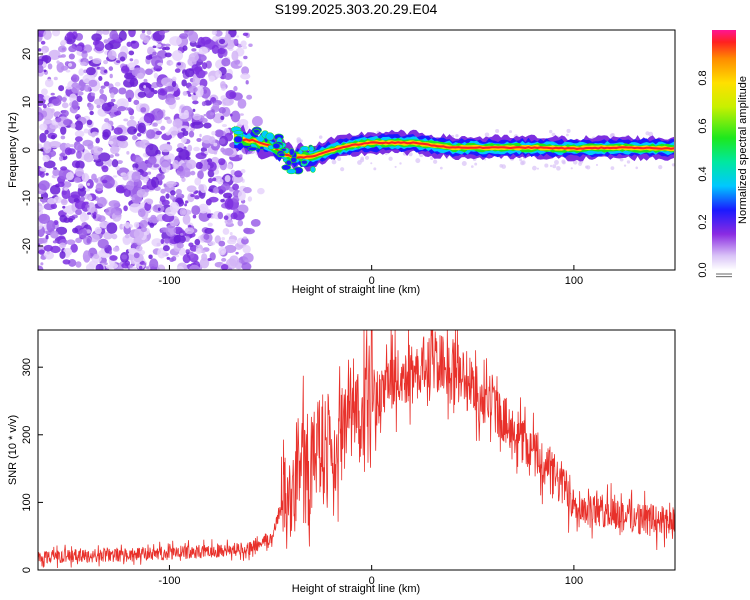 The width and height of the screenshot is (750, 600). Describe the element at coordinates (703, 269) in the screenshot. I see `colorbar-tick-label: 0.0` at that location.